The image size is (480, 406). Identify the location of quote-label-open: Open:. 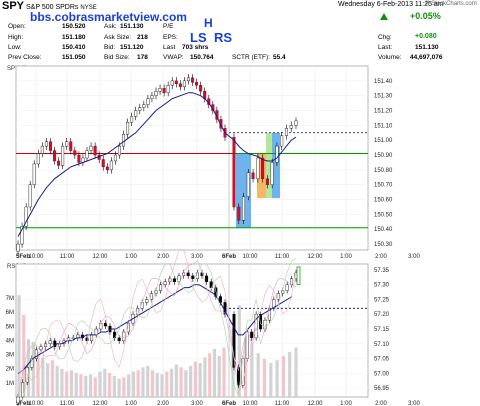
(17, 26).